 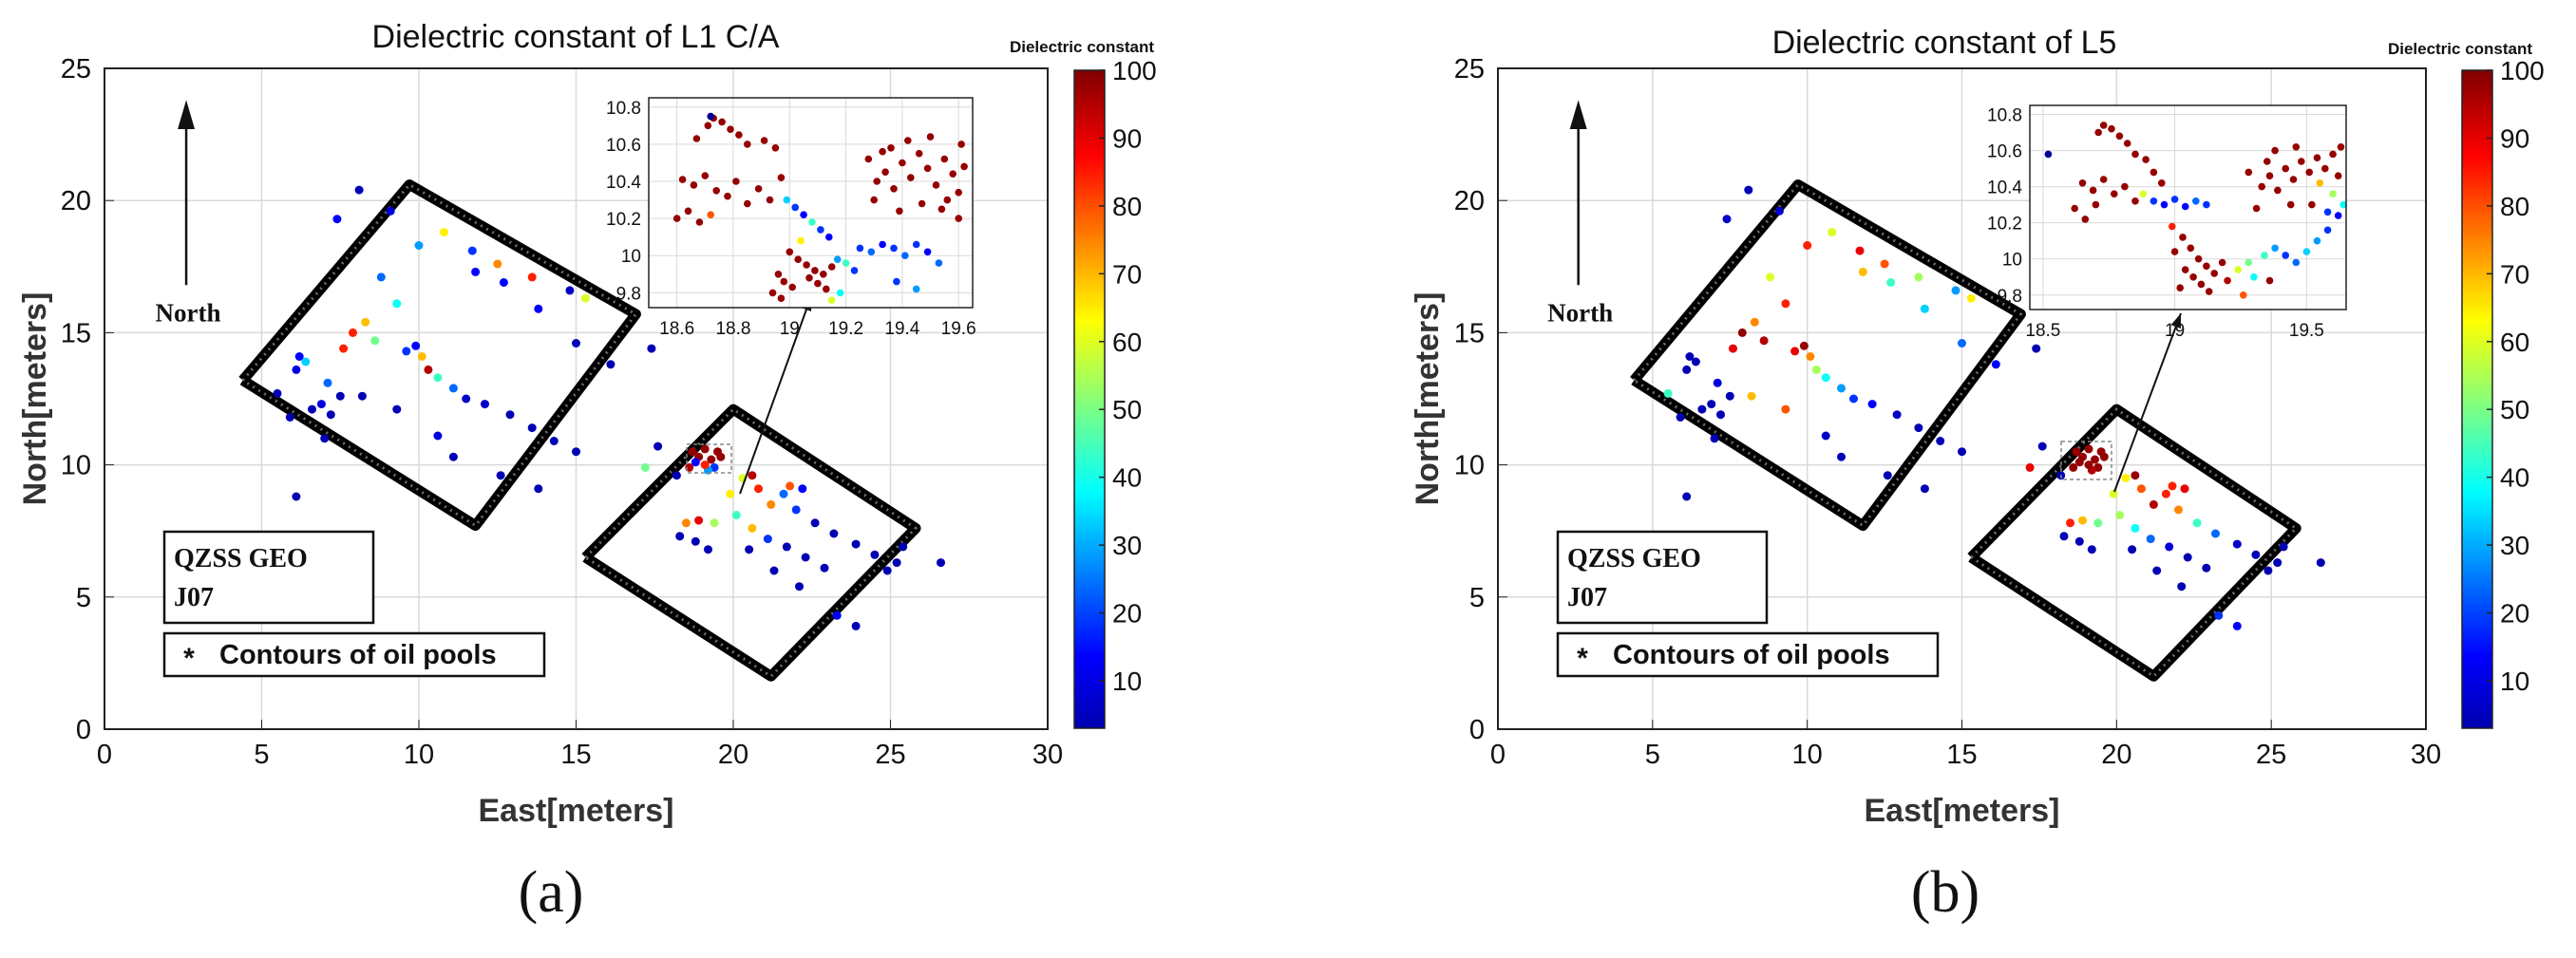 What do you see at coordinates (2012, 261) in the screenshot?
I see `inset-y-tick-label: 10` at bounding box center [2012, 261].